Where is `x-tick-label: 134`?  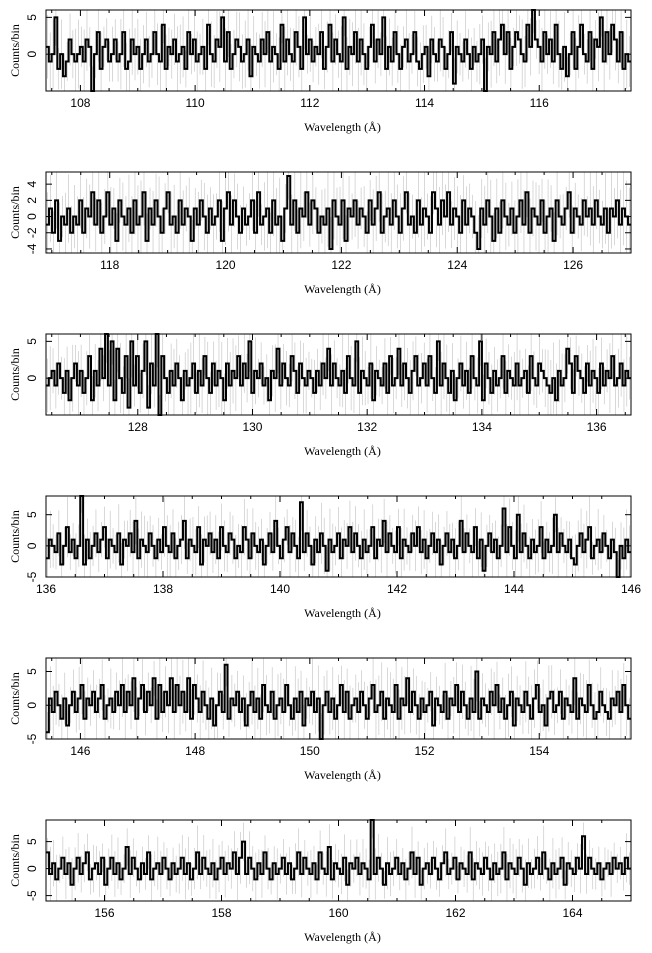
x-tick-label: 134 is located at coordinates (482, 427).